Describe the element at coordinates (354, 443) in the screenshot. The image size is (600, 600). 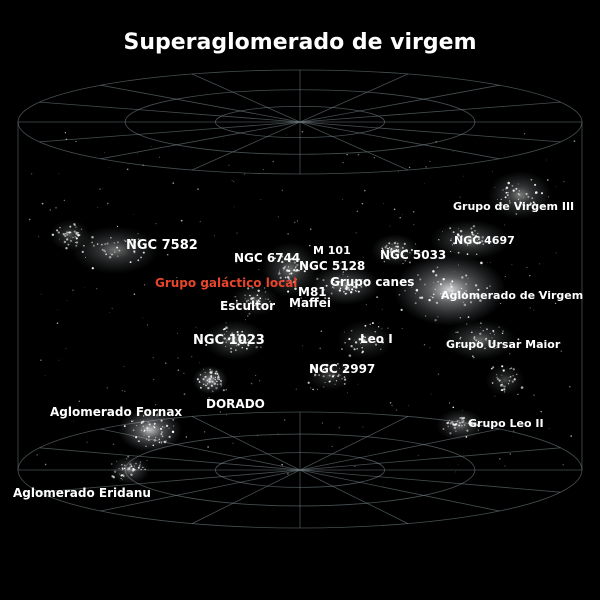
I see `bottom-disc-spoke` at that location.